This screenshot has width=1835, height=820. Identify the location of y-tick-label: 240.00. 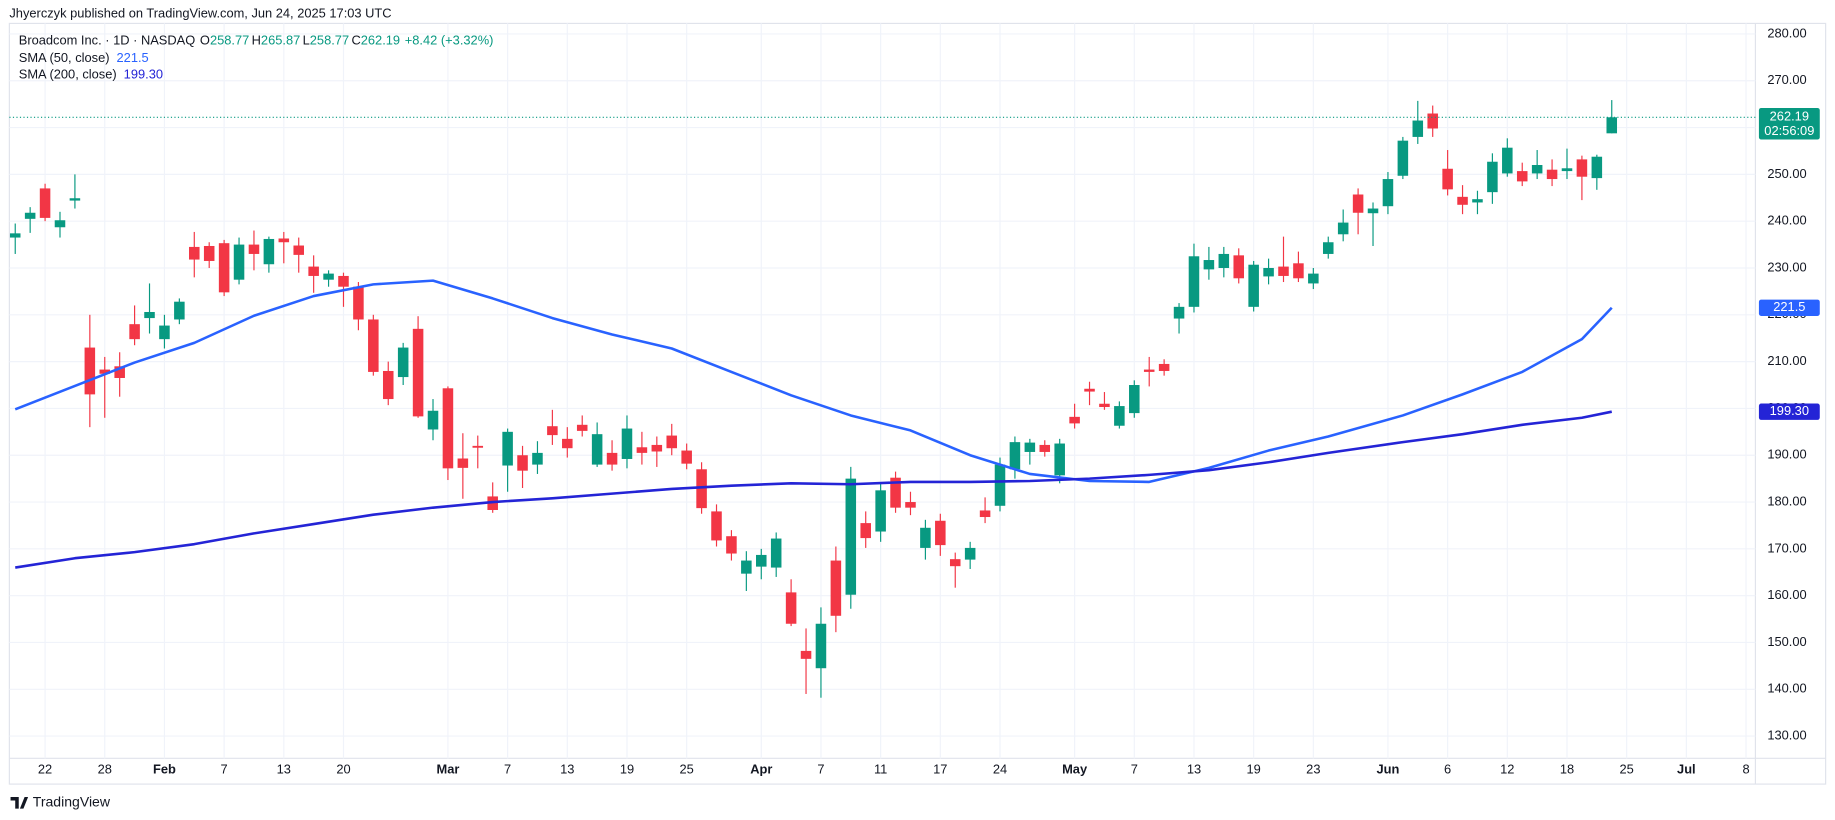
(1786, 220).